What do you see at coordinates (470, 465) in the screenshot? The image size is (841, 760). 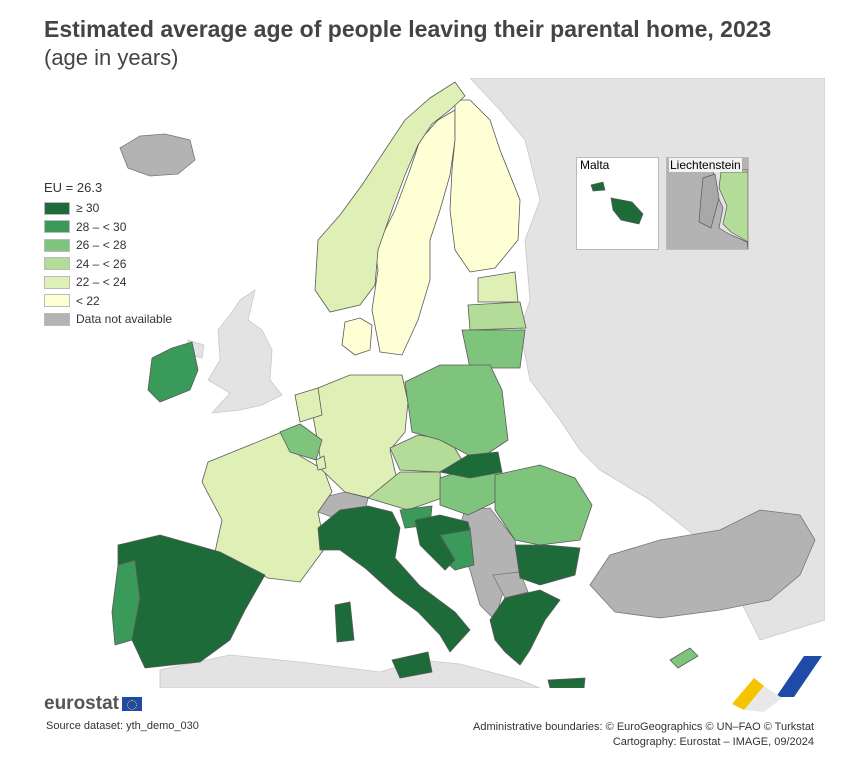 I see `slovakia` at bounding box center [470, 465].